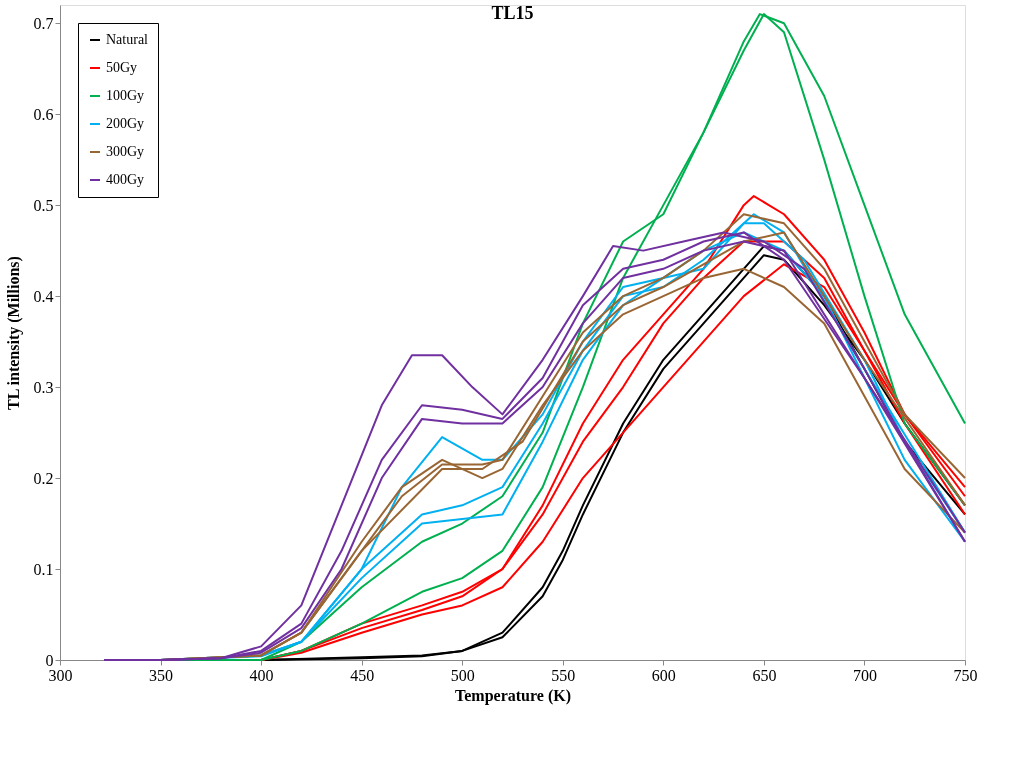 The image size is (1029, 773). Describe the element at coordinates (43, 387) in the screenshot. I see `y-tick-label: 0.3` at that location.